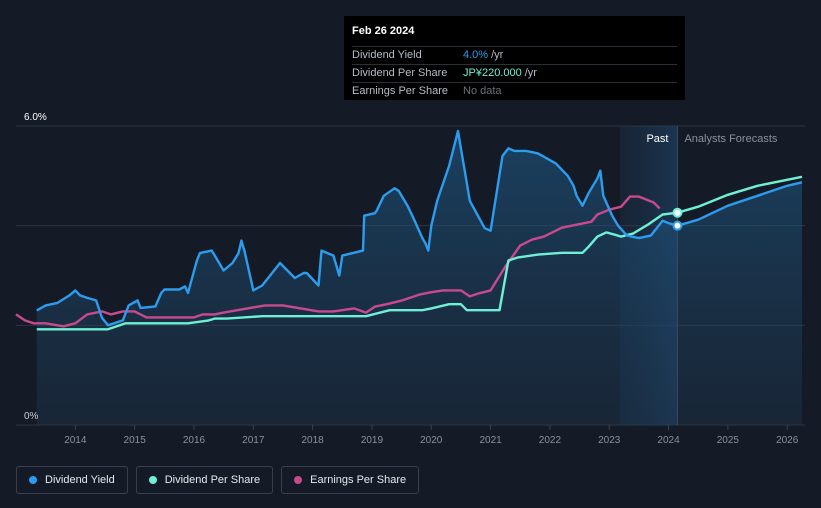 This screenshot has height=508, width=821. Describe the element at coordinates (677, 212) in the screenshot. I see `marker-dps` at that location.